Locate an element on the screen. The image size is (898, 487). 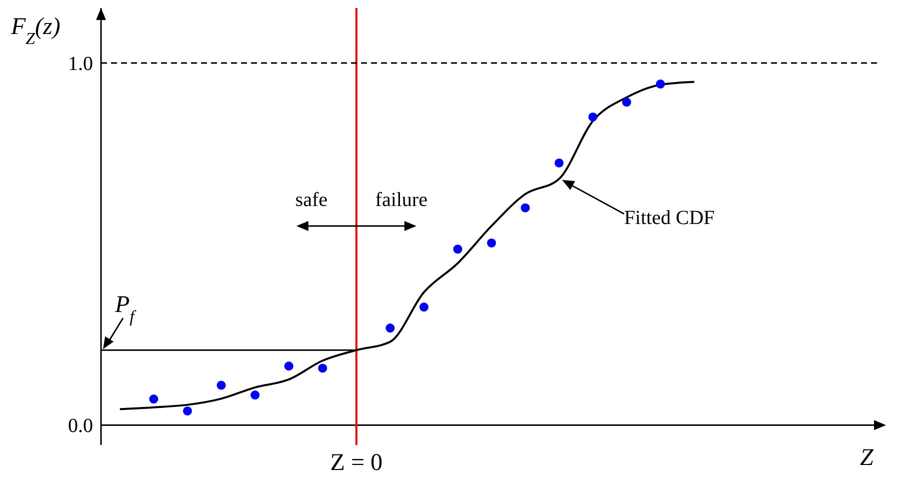
ref-line-label: P$_{f}$ is located at coordinates (125, 309).